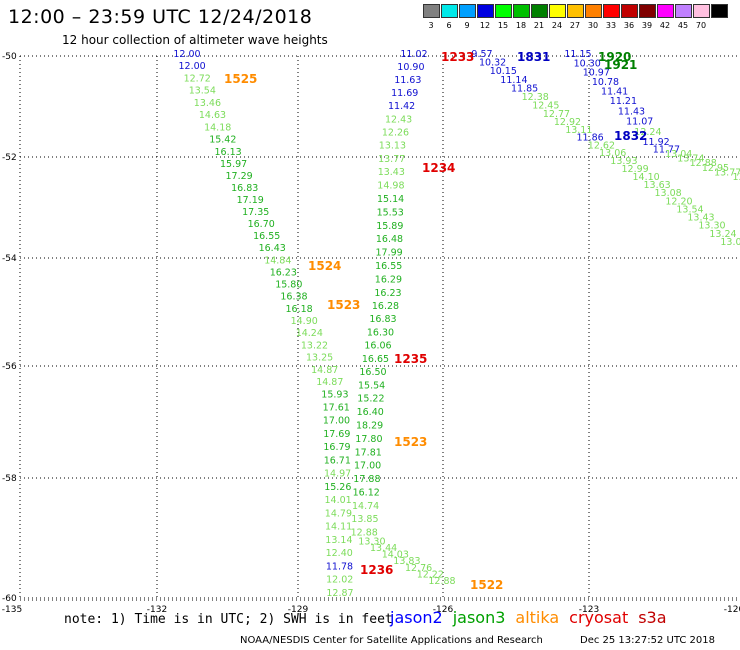 The height and width of the screenshot is (650, 740). I want to click on pass-time-label: 1236, so click(376, 570).